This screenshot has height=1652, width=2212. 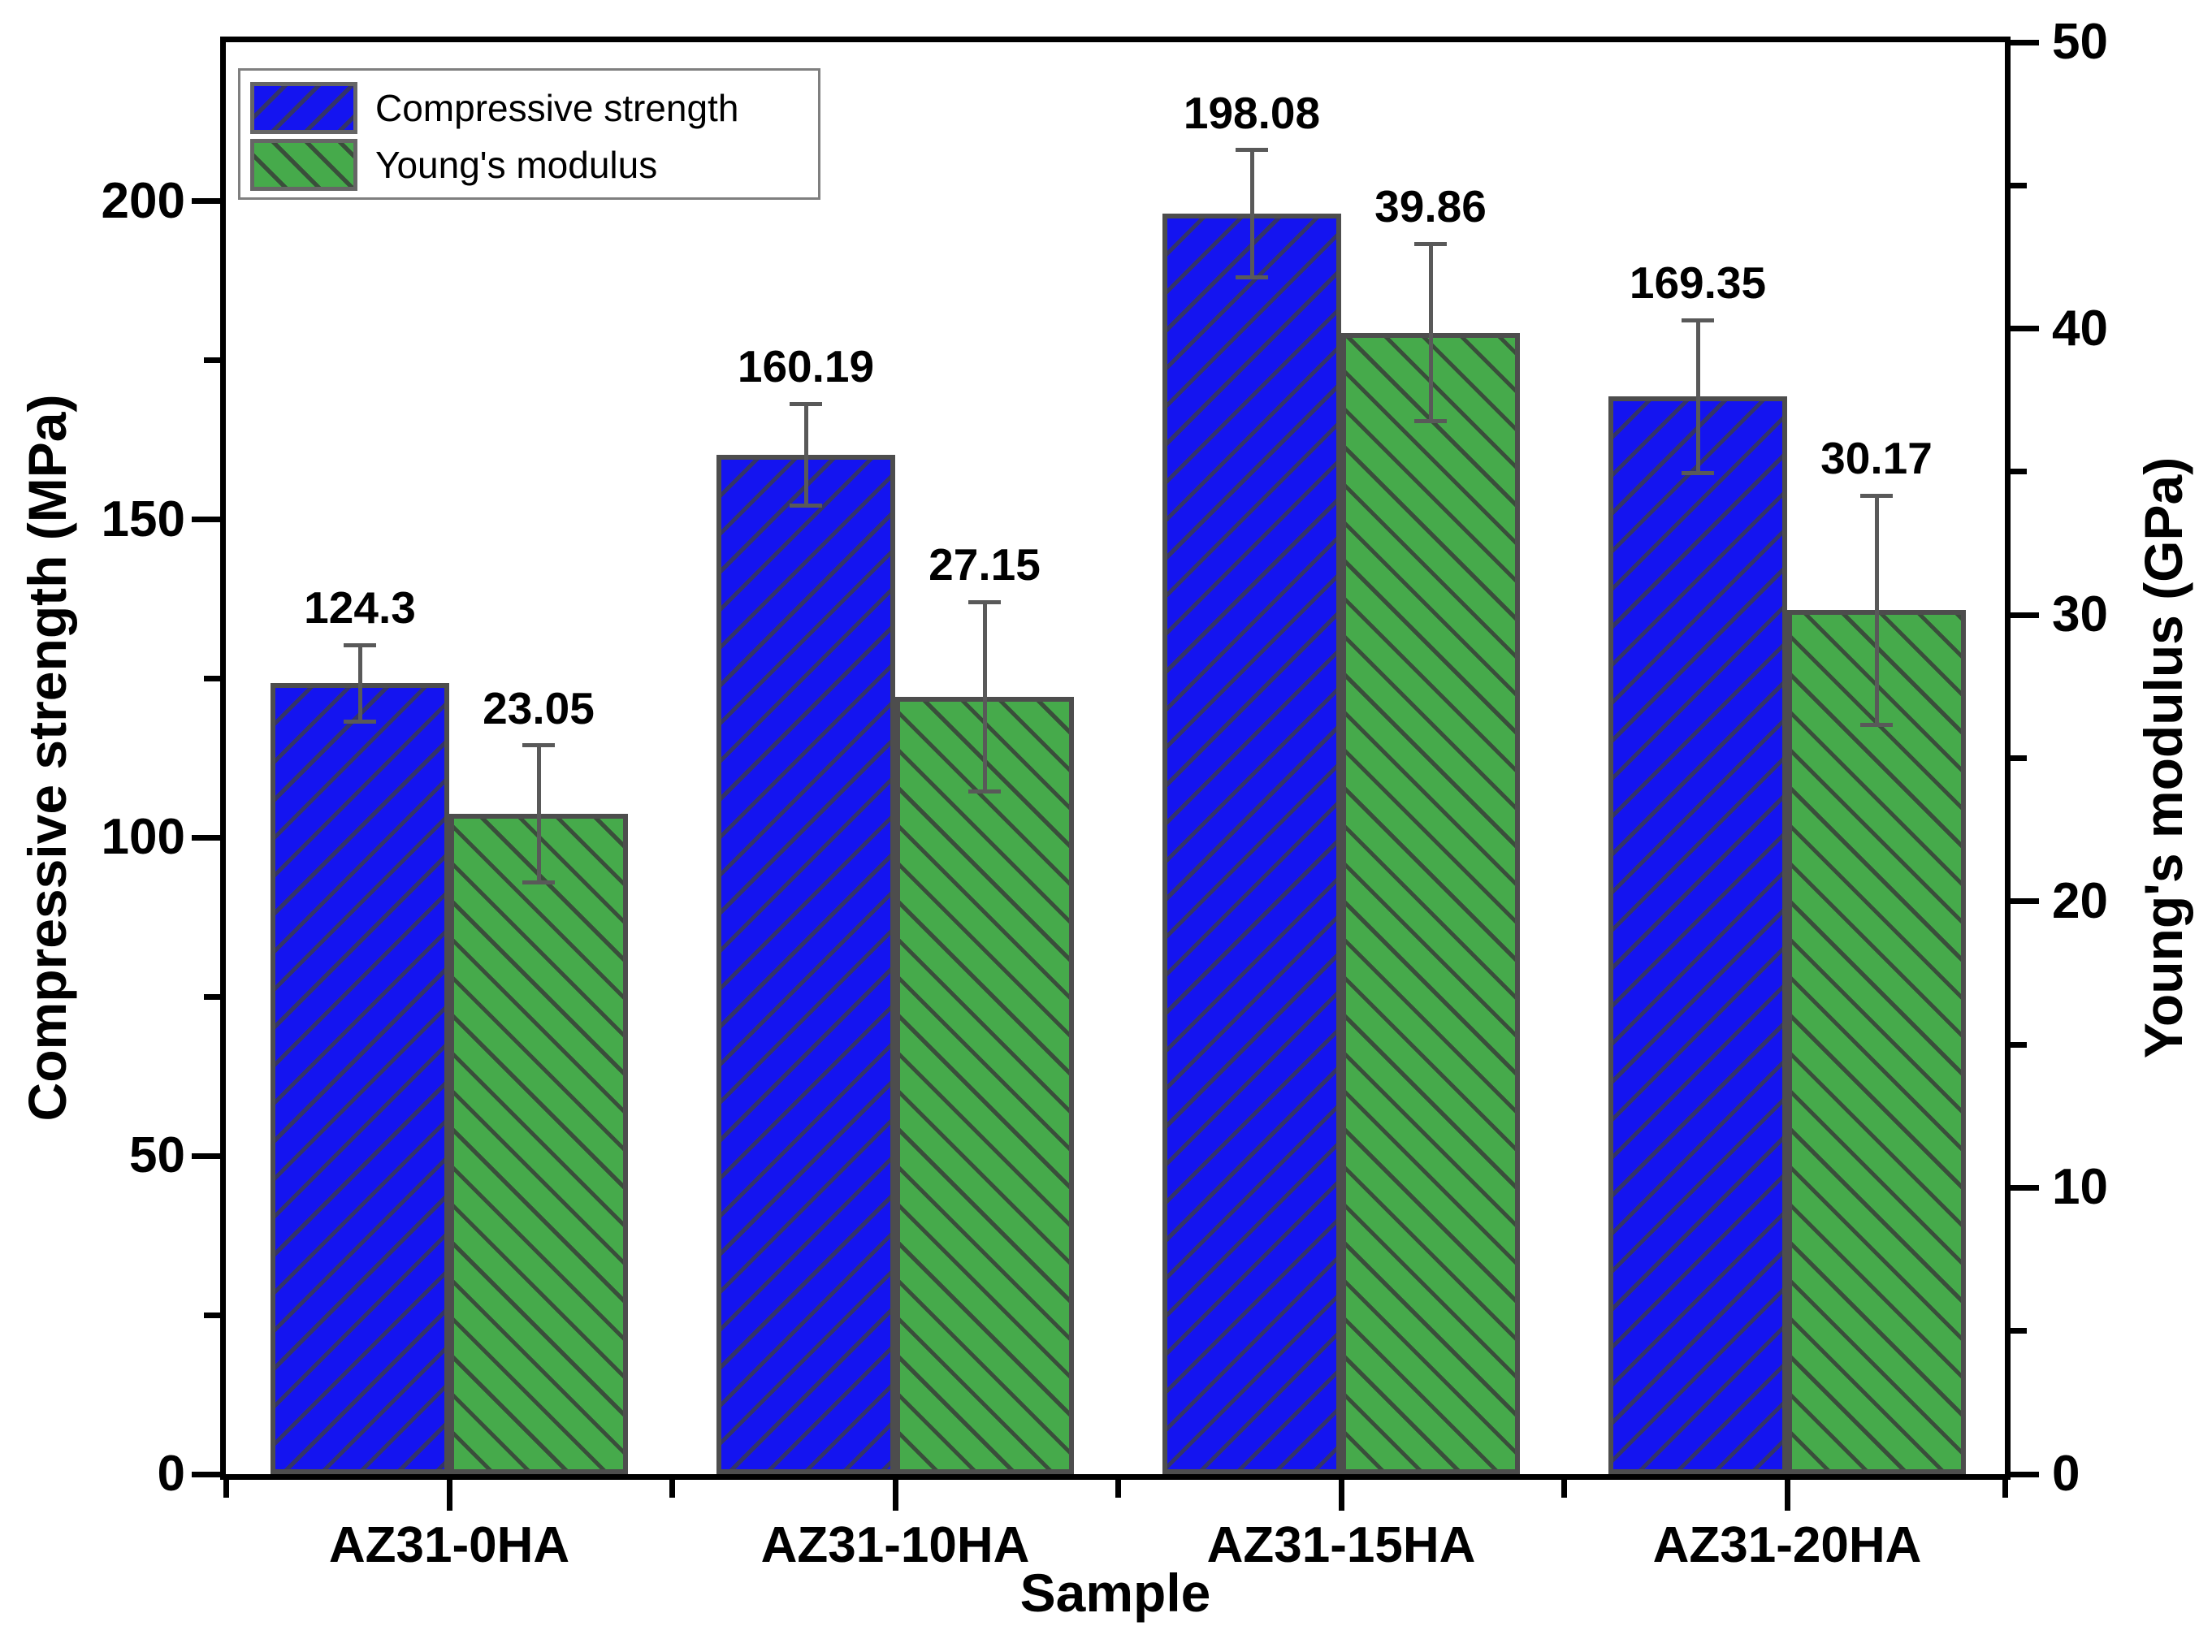 What do you see at coordinates (143, 837) in the screenshot?
I see `y-axis-left-tick-label: 100` at bounding box center [143, 837].